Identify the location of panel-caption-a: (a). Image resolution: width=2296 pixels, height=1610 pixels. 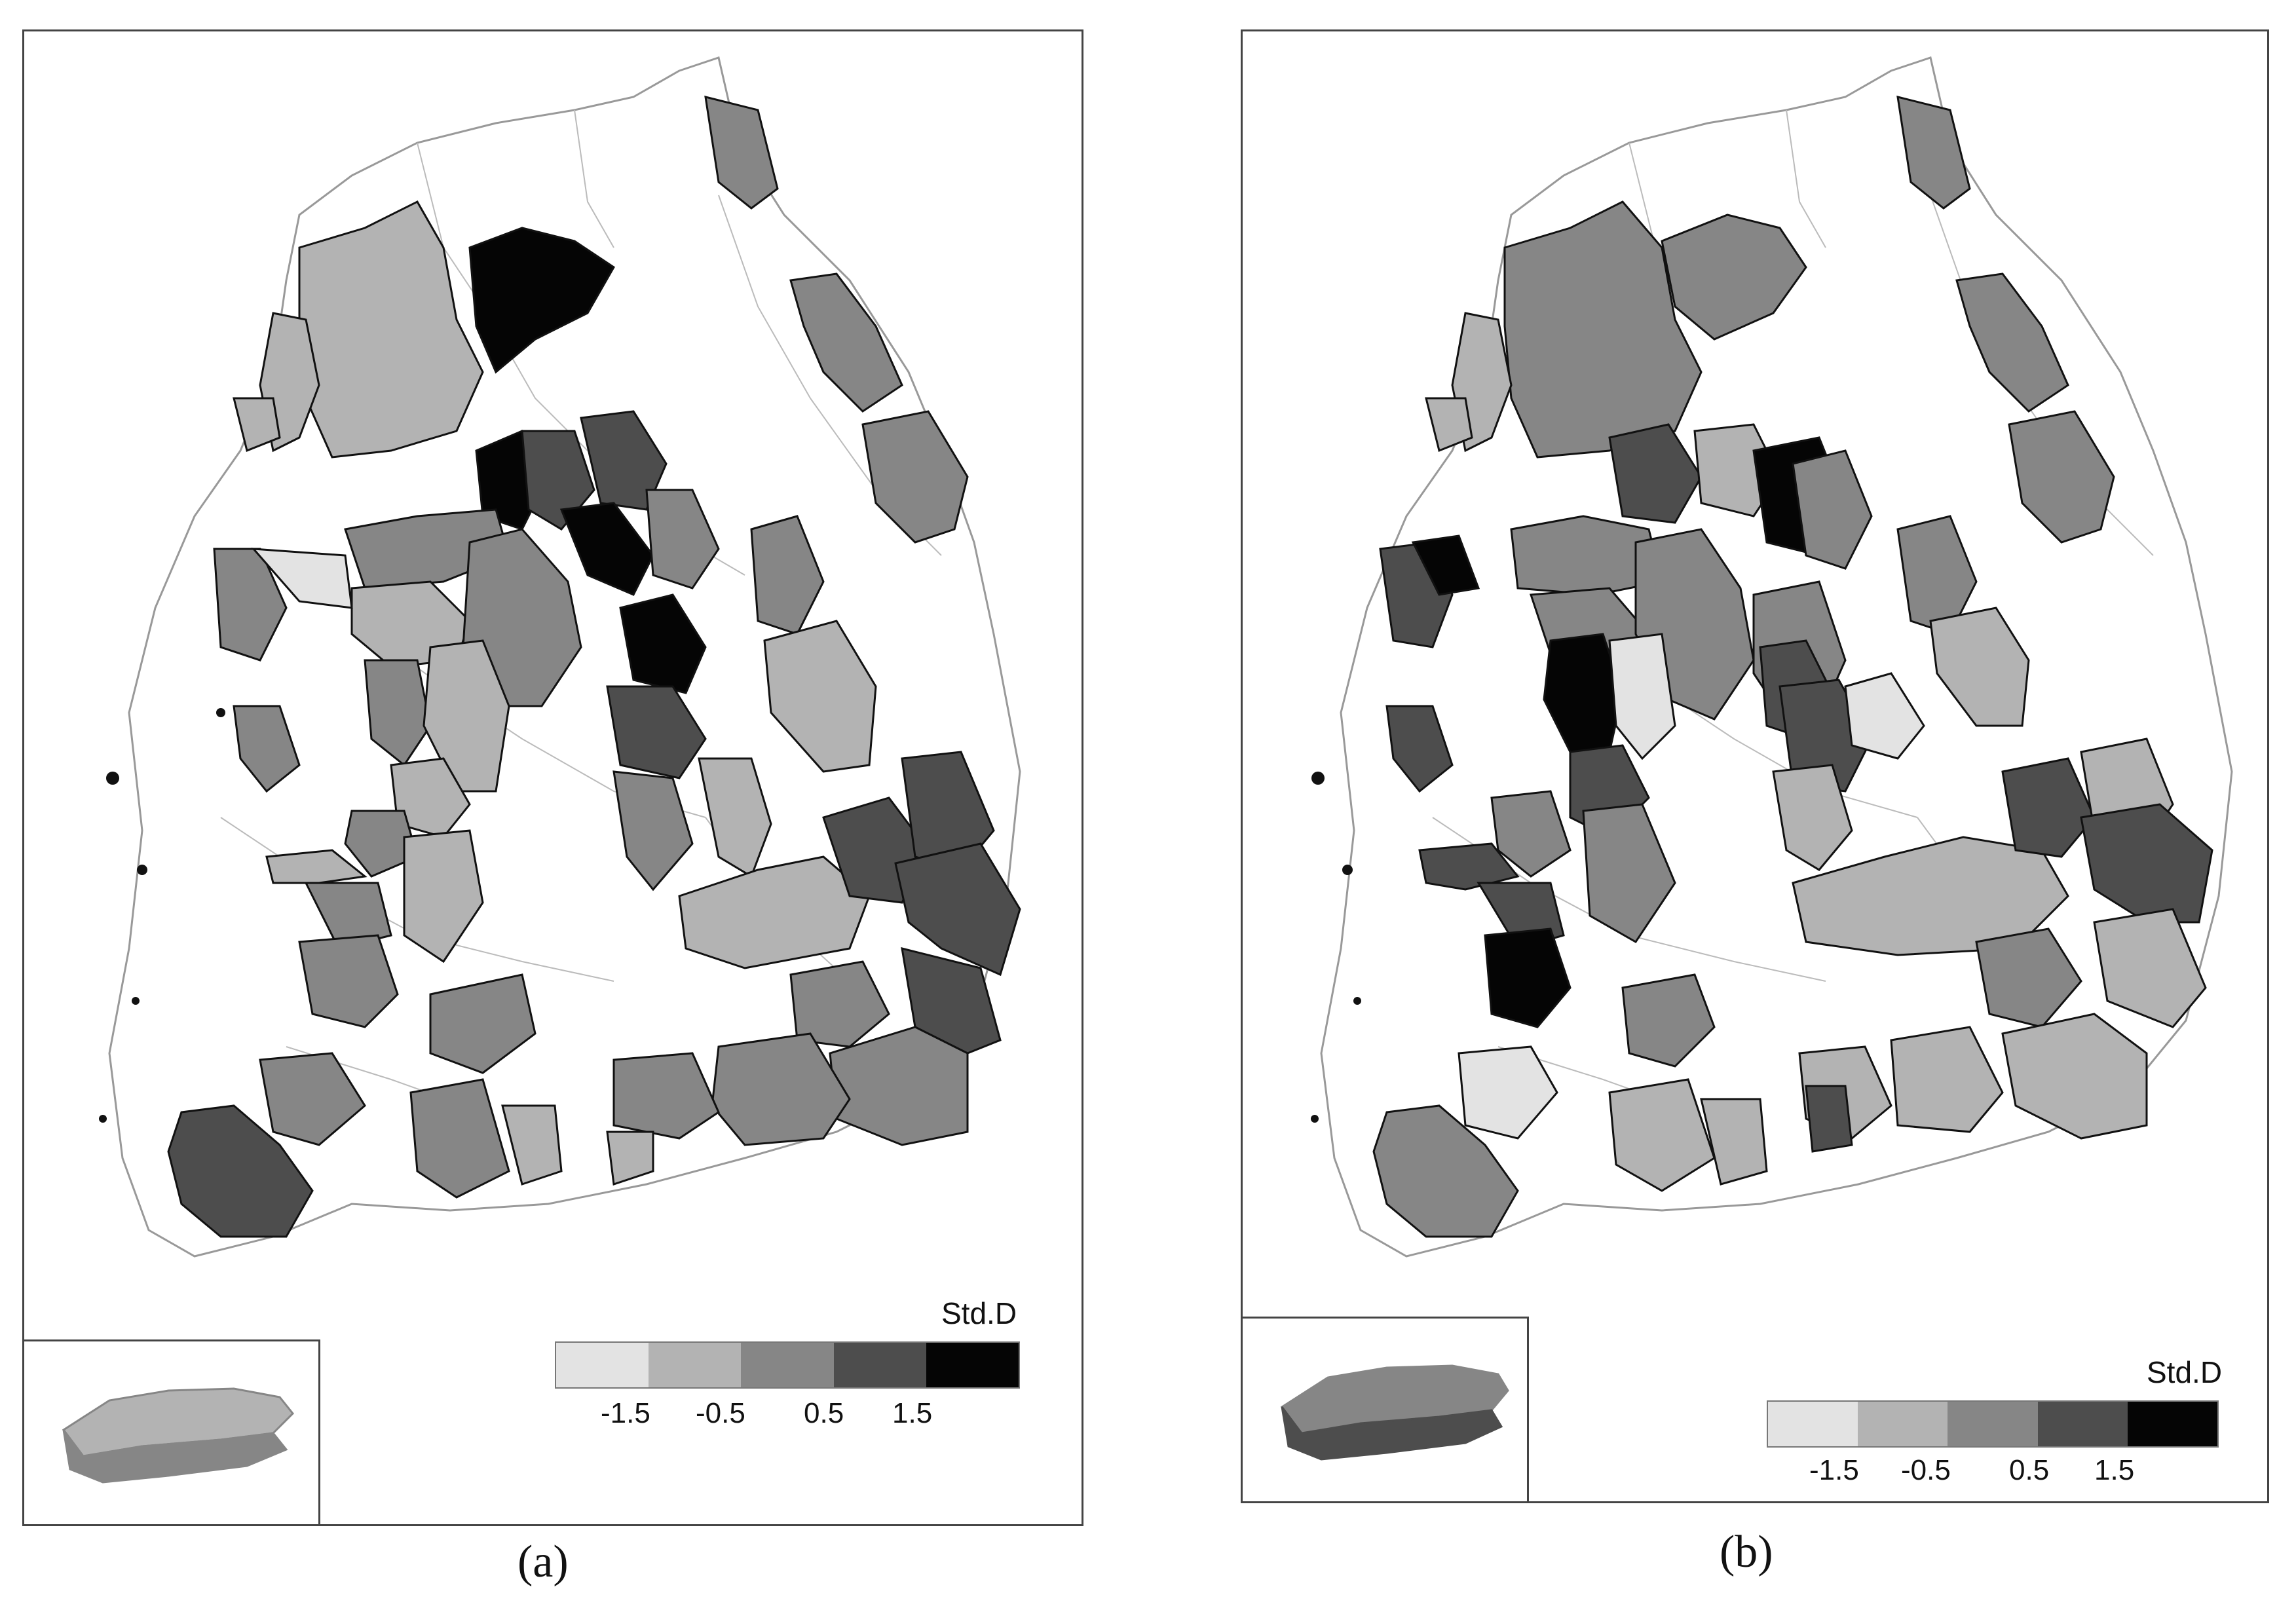
(543, 1562).